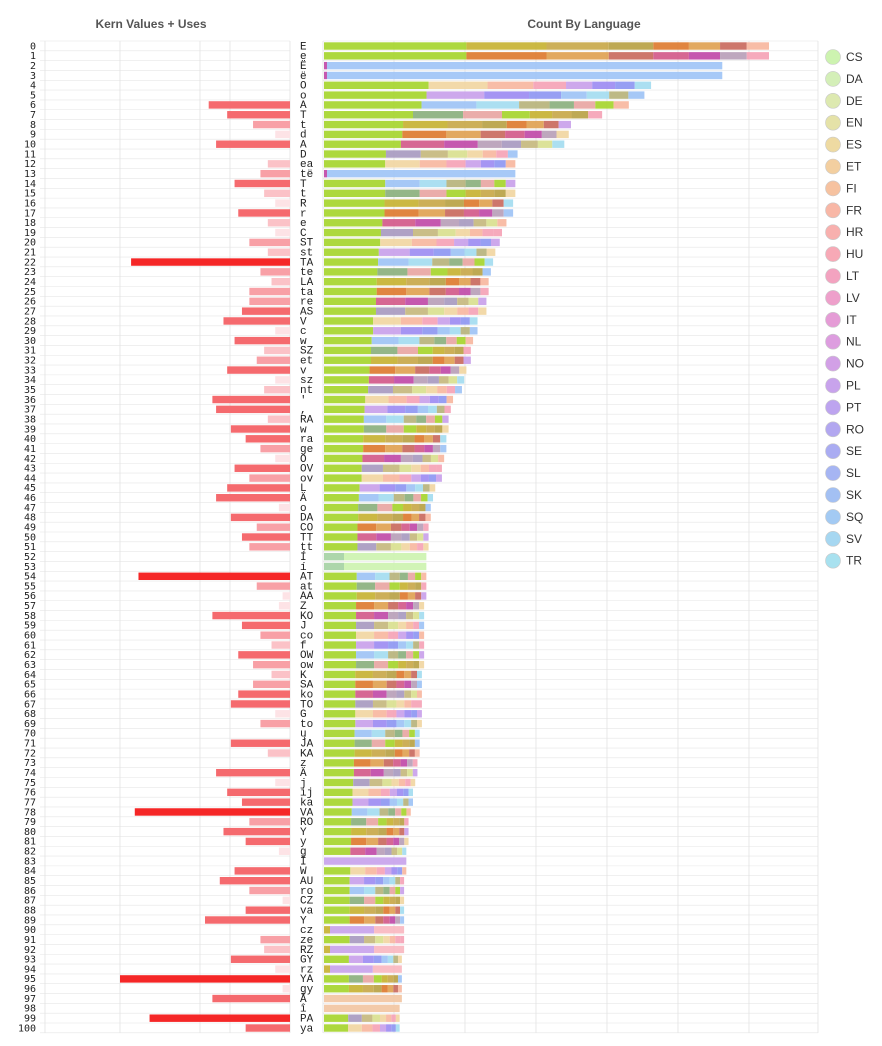 This screenshot has width=882, height=1046. I want to click on kern-pair-label: Ä, so click(303, 498).